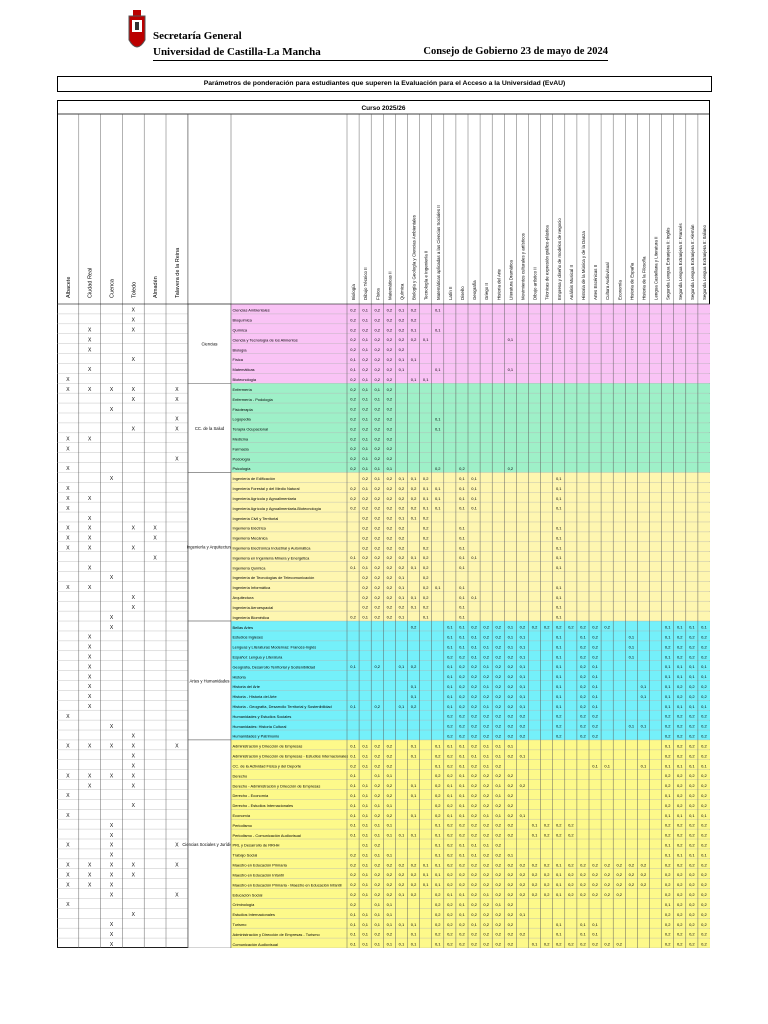 Image resolution: width=768 pixels, height=1024 pixels. What do you see at coordinates (522, 266) in the screenshot?
I see `subject-header: Movimientos culturales y artísticos` at bounding box center [522, 266].